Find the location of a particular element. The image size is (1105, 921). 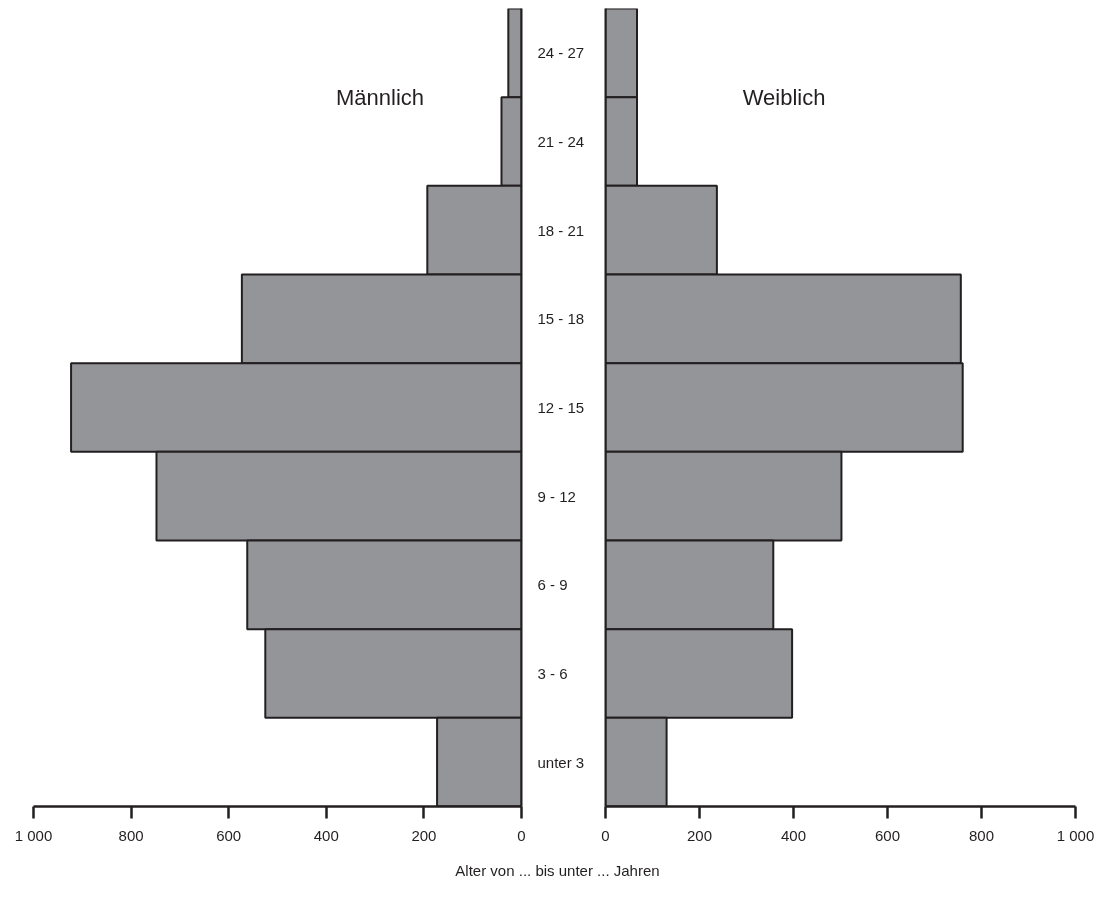

y-axis-title: Alter von ... bis unter ... Jahren is located at coordinates (557, 871).